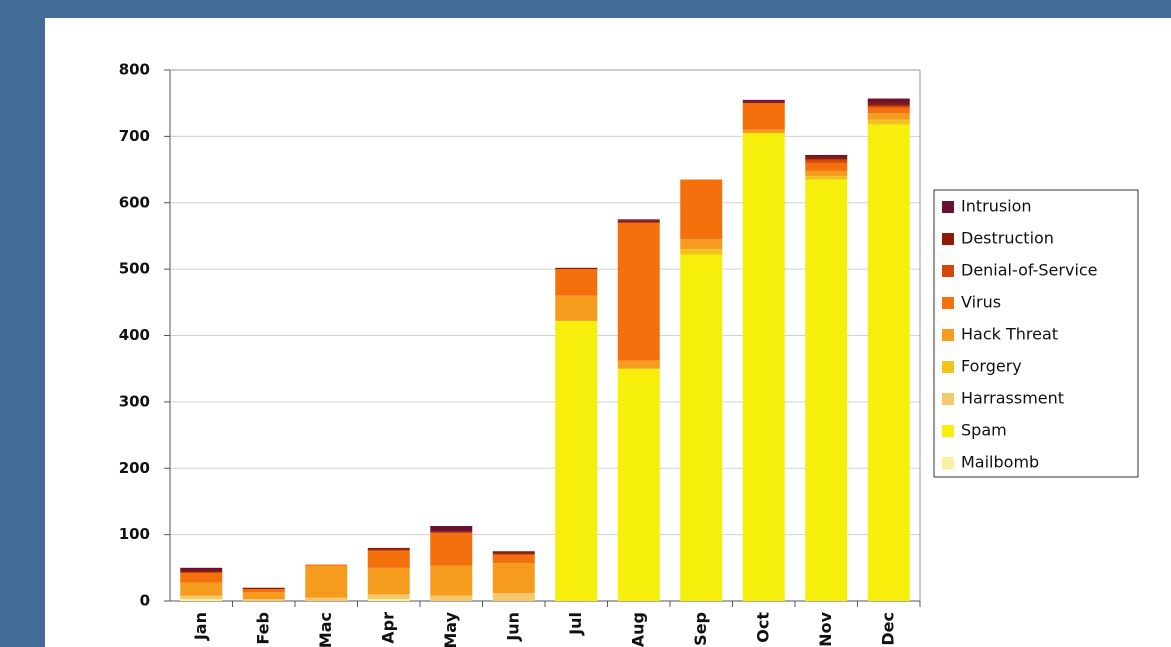  I want to click on x-tick-label: Jul, so click(575, 624).